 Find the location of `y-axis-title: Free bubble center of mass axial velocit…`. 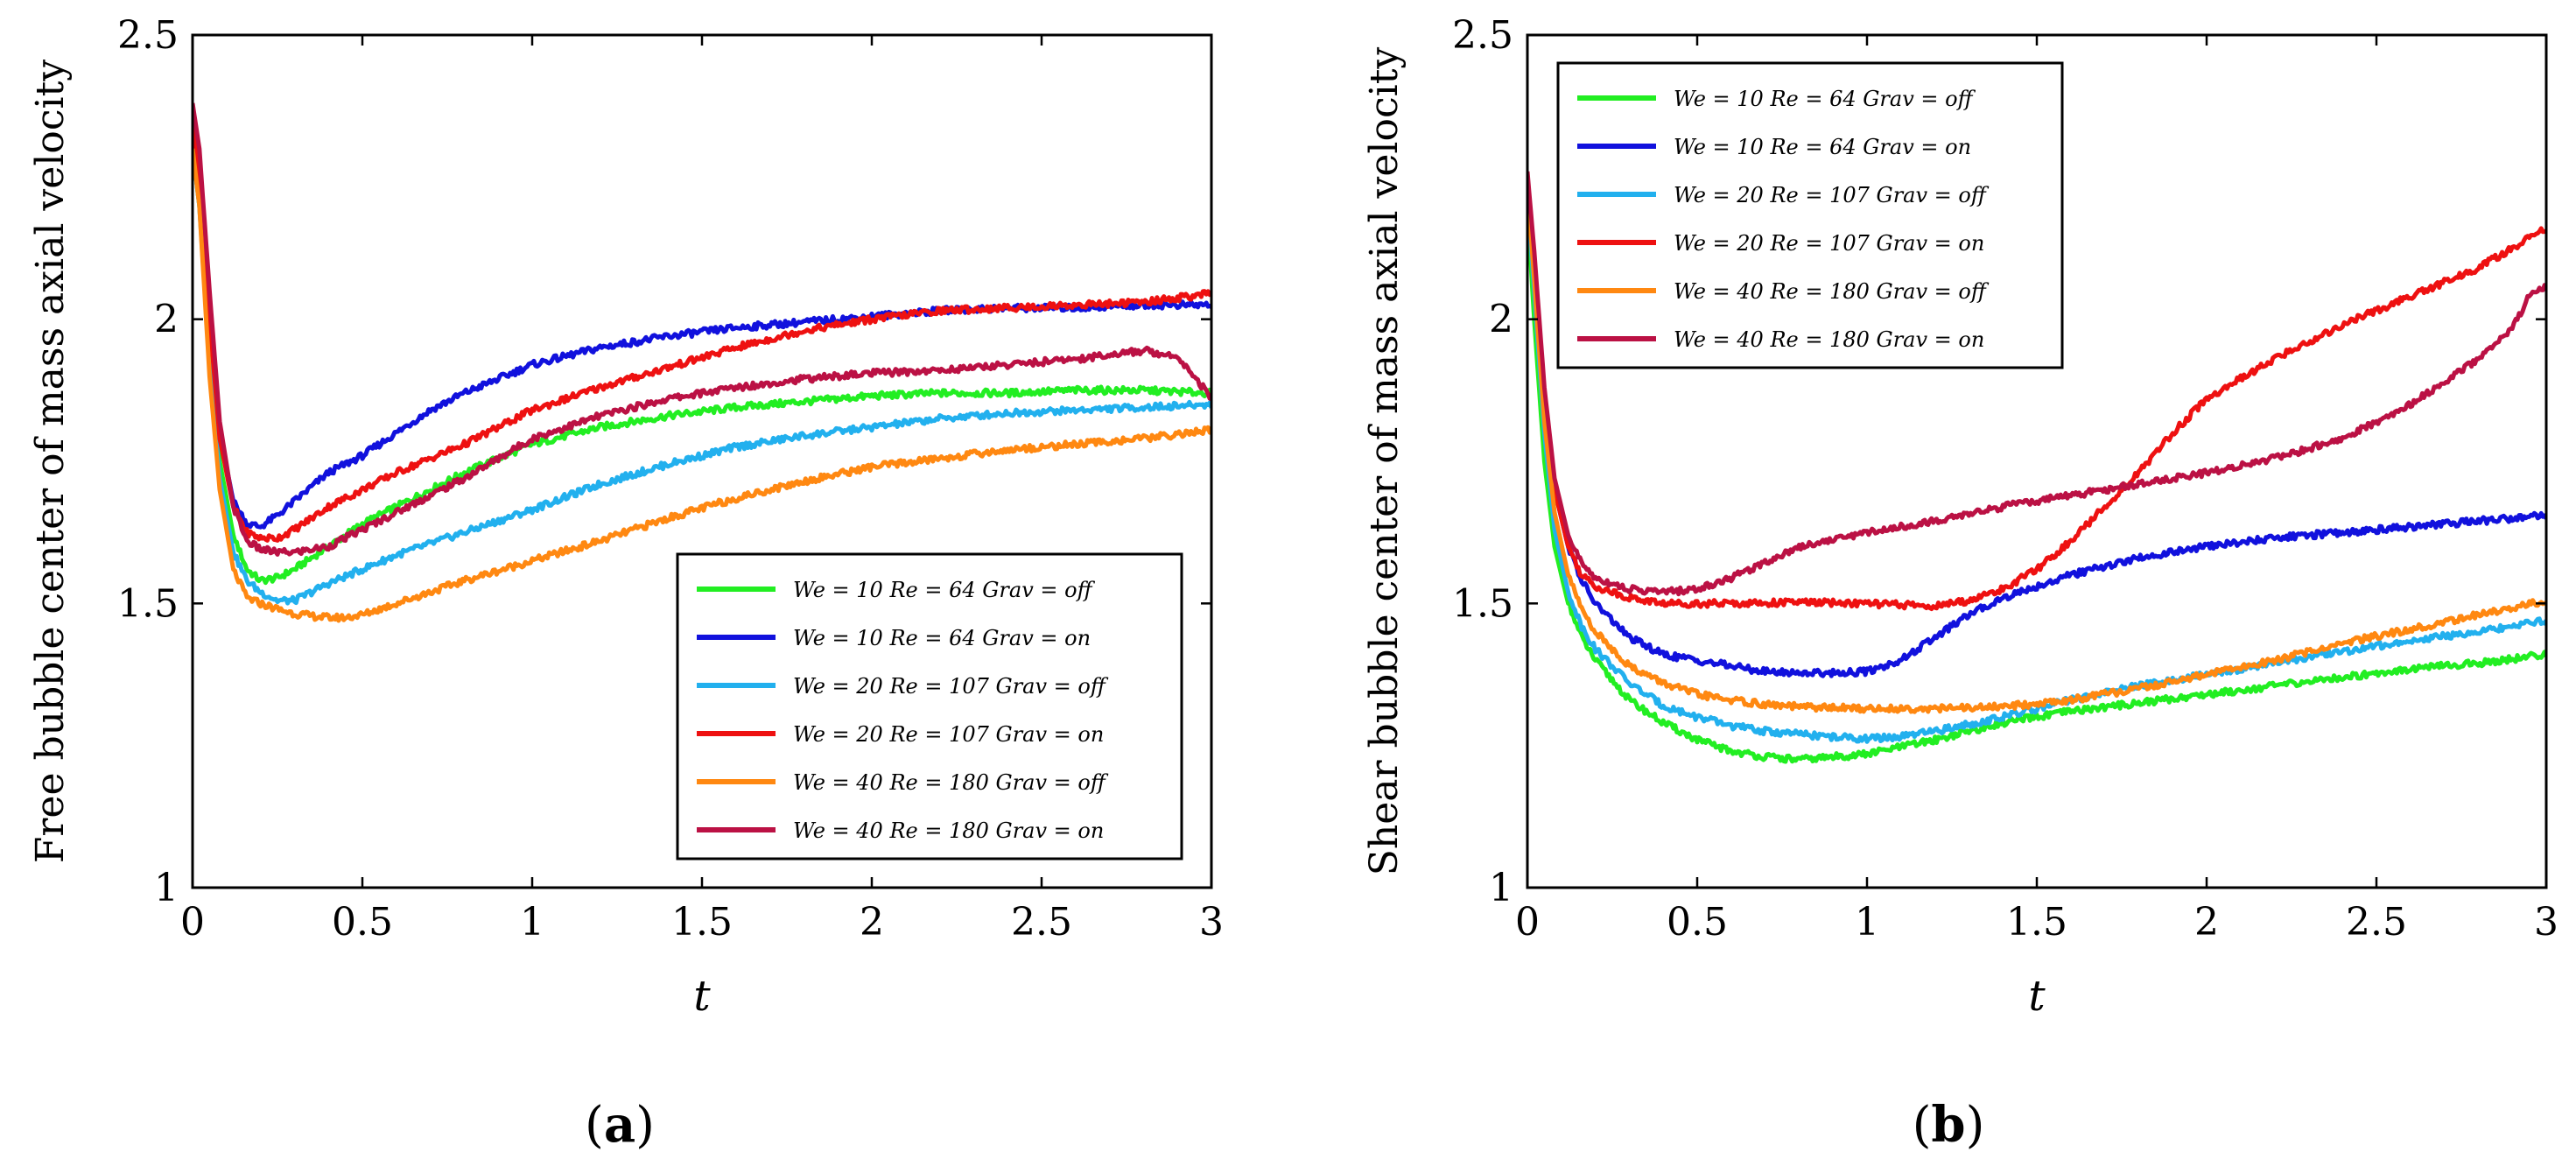

y-axis-title: Free bubble center of mass axial velocit… is located at coordinates (50, 461).